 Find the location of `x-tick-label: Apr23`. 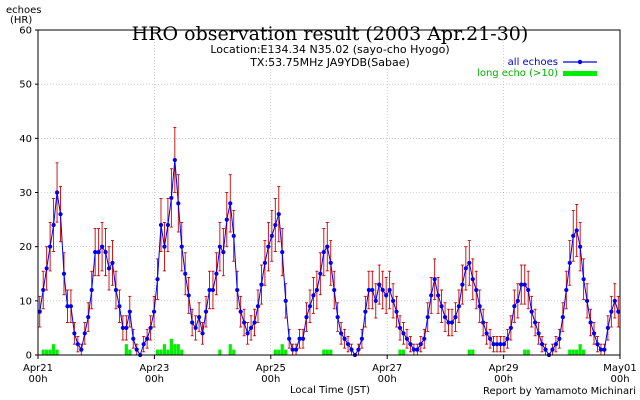

x-tick-label: Apr23 is located at coordinates (154, 368).